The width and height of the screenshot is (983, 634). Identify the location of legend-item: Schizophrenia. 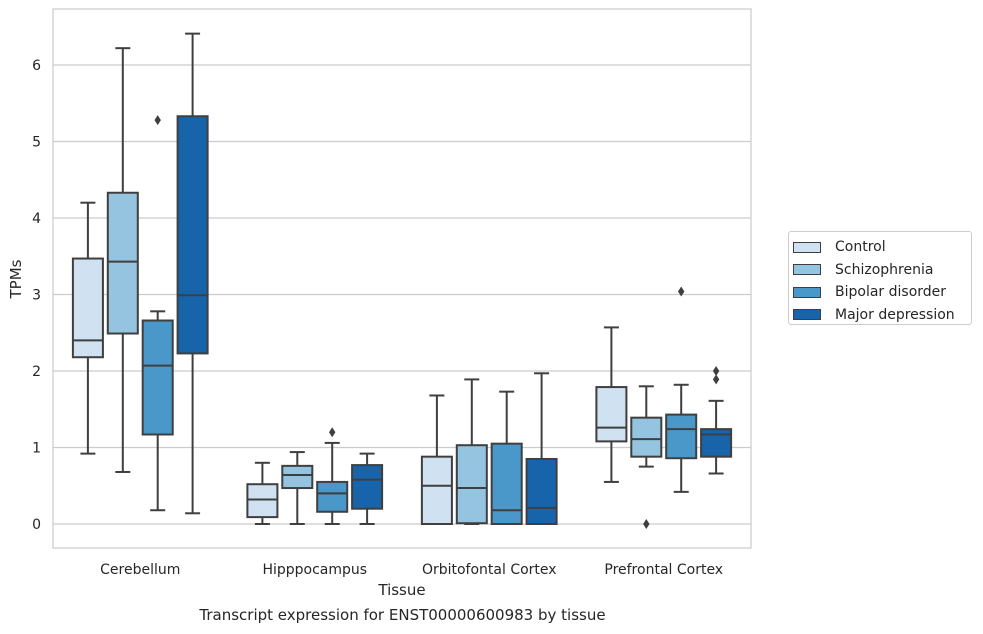
(882, 270).